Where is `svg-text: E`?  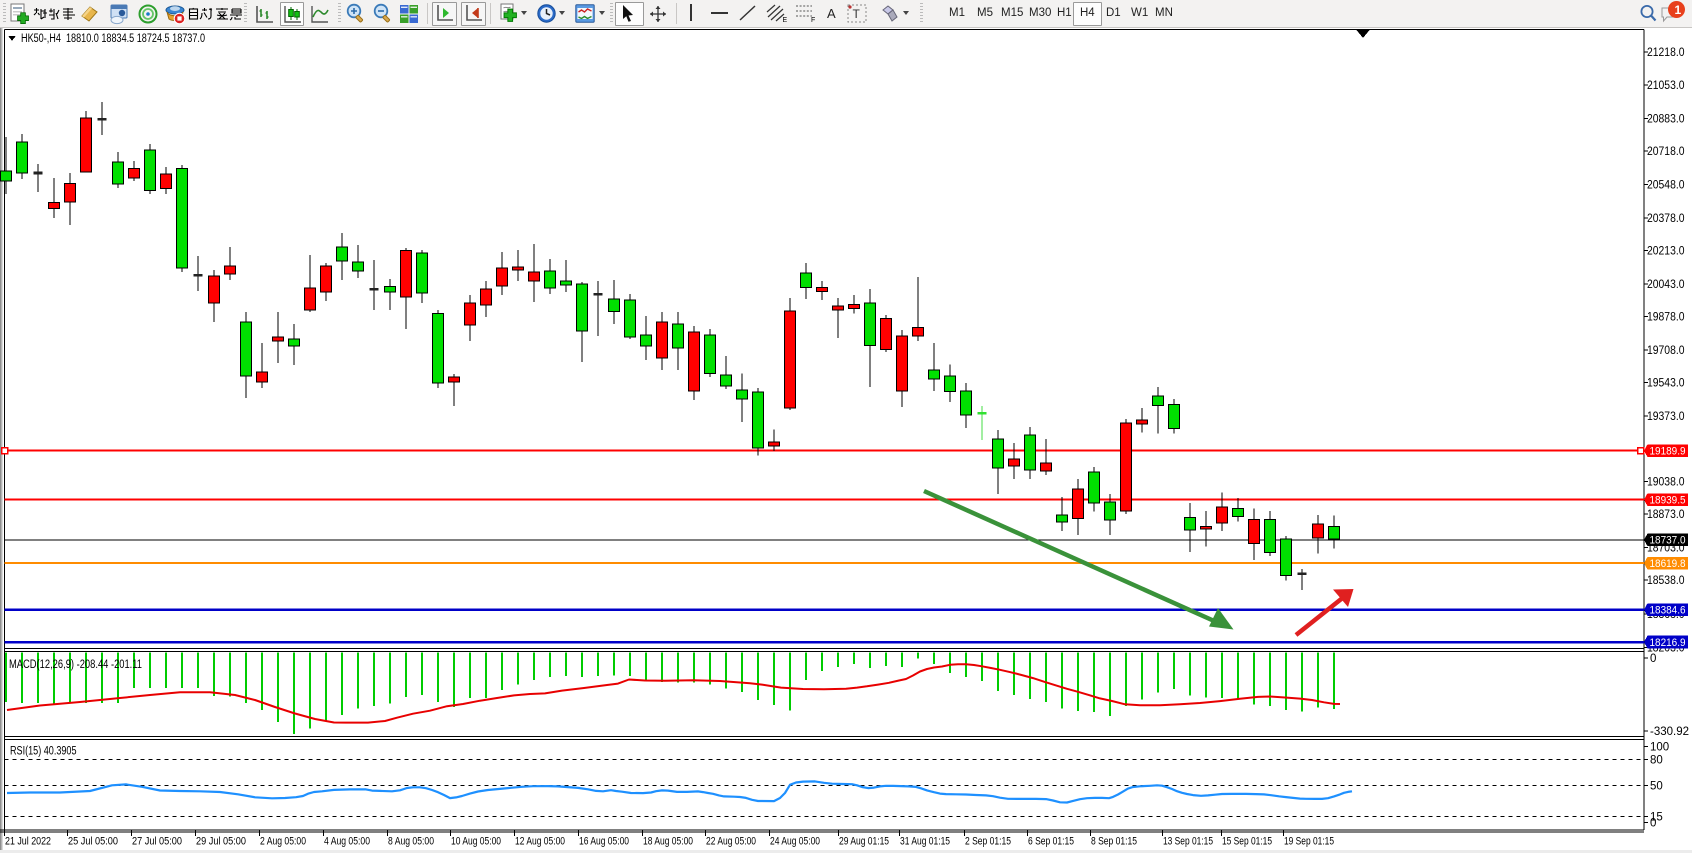
svg-text: E is located at coordinates (785, 20).